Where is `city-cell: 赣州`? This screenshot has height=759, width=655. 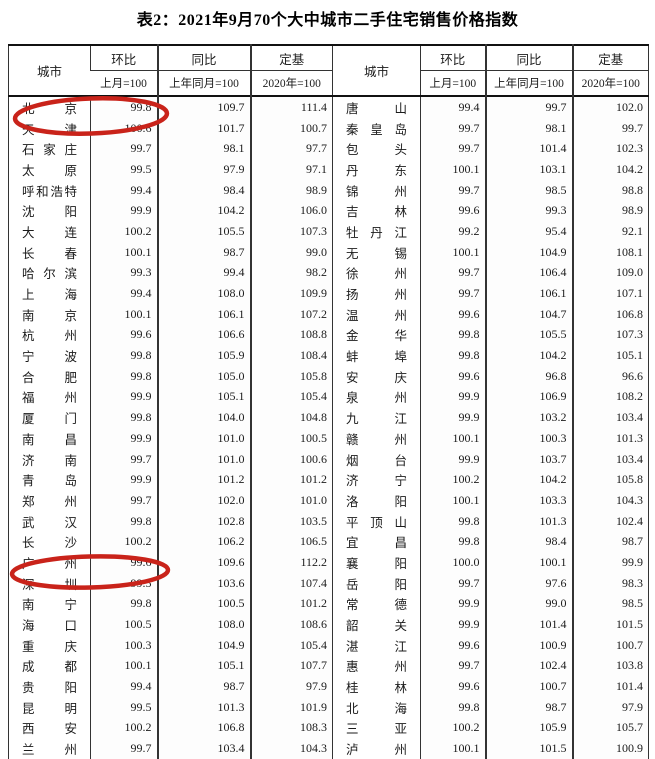 city-cell: 赣州 is located at coordinates (376, 438).